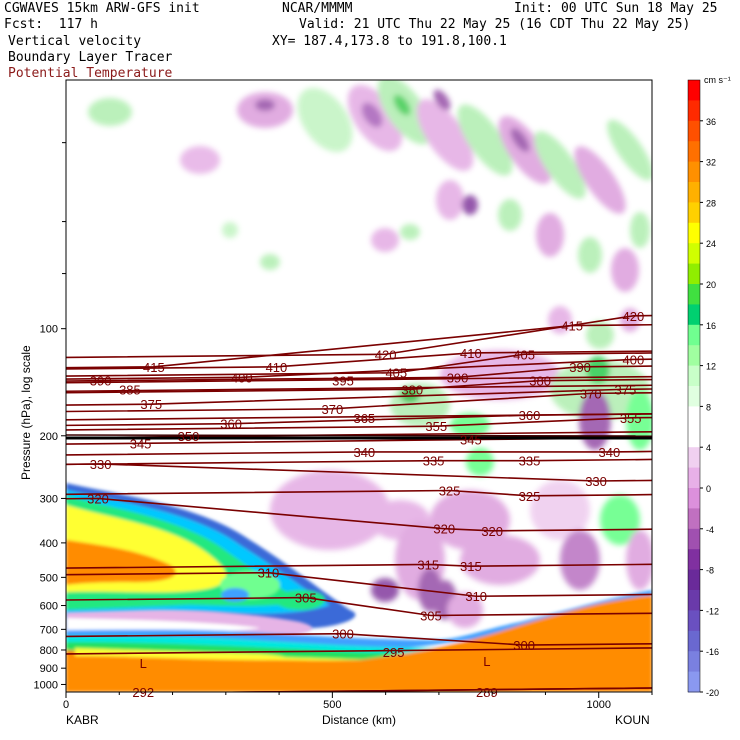 This screenshot has width=740, height=740. I want to click on contour-label: 360, so click(530, 415).